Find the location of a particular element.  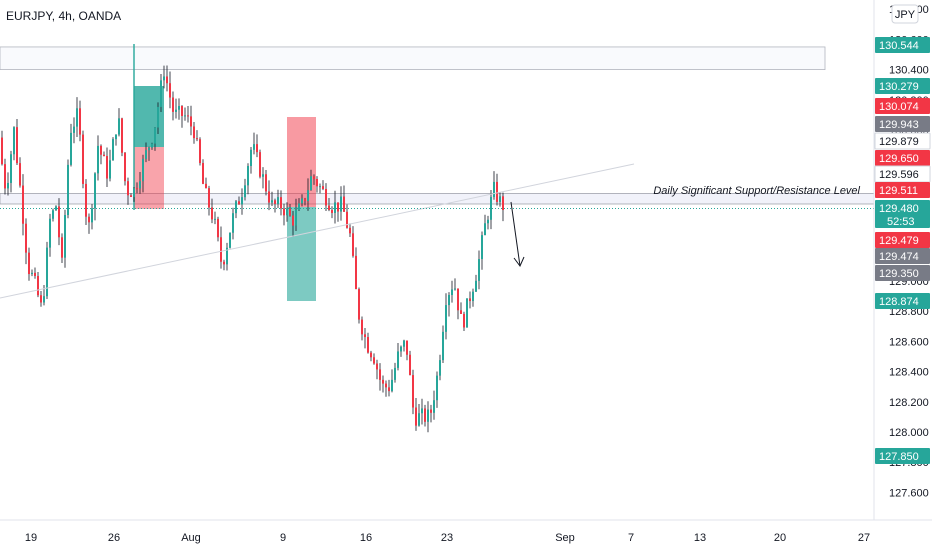

price-tag: 128.874 is located at coordinates (902, 301).